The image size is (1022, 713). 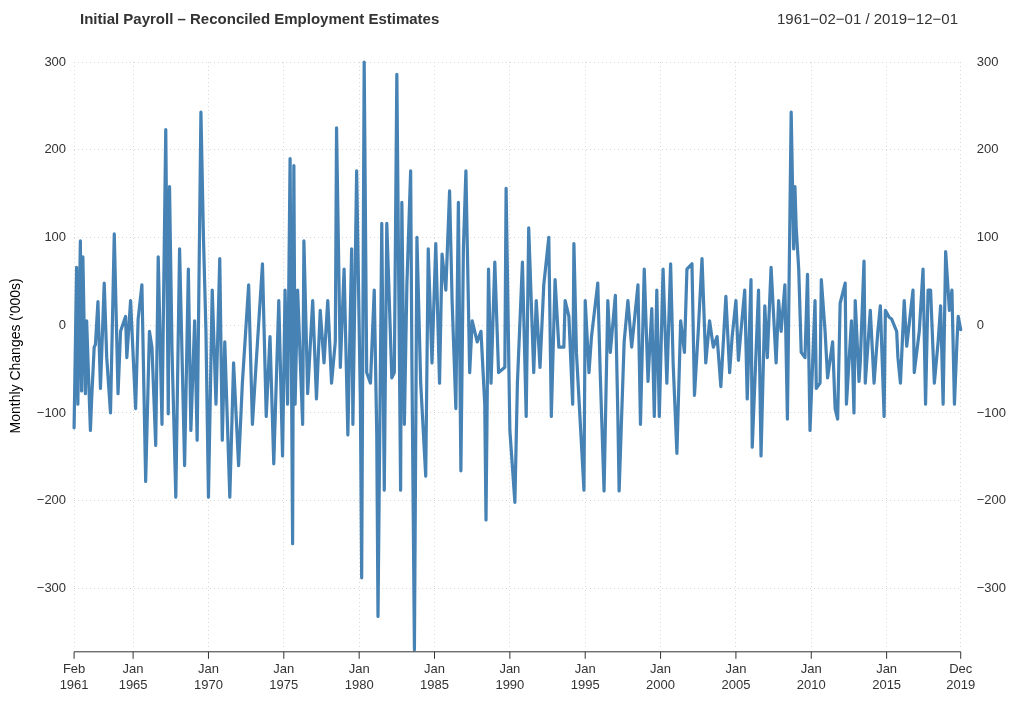 I want to click on y-tick-label: 200, so click(x=55, y=149).